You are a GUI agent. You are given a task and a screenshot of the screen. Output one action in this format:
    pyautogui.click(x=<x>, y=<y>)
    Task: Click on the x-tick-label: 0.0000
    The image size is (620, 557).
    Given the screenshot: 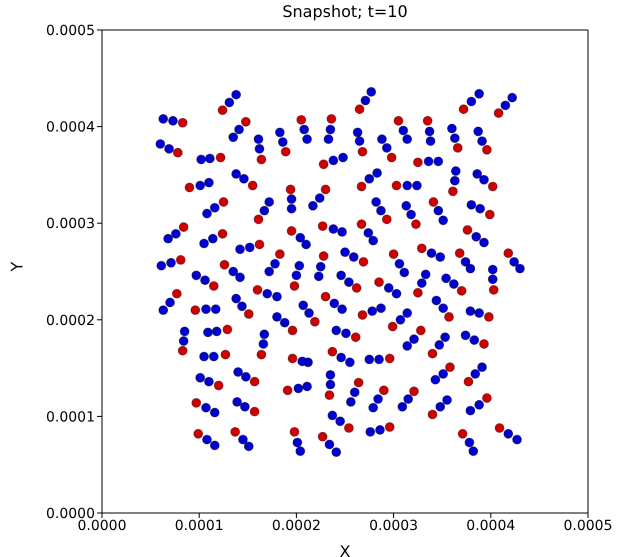 What is the action you would take?
    pyautogui.click(x=102, y=526)
    